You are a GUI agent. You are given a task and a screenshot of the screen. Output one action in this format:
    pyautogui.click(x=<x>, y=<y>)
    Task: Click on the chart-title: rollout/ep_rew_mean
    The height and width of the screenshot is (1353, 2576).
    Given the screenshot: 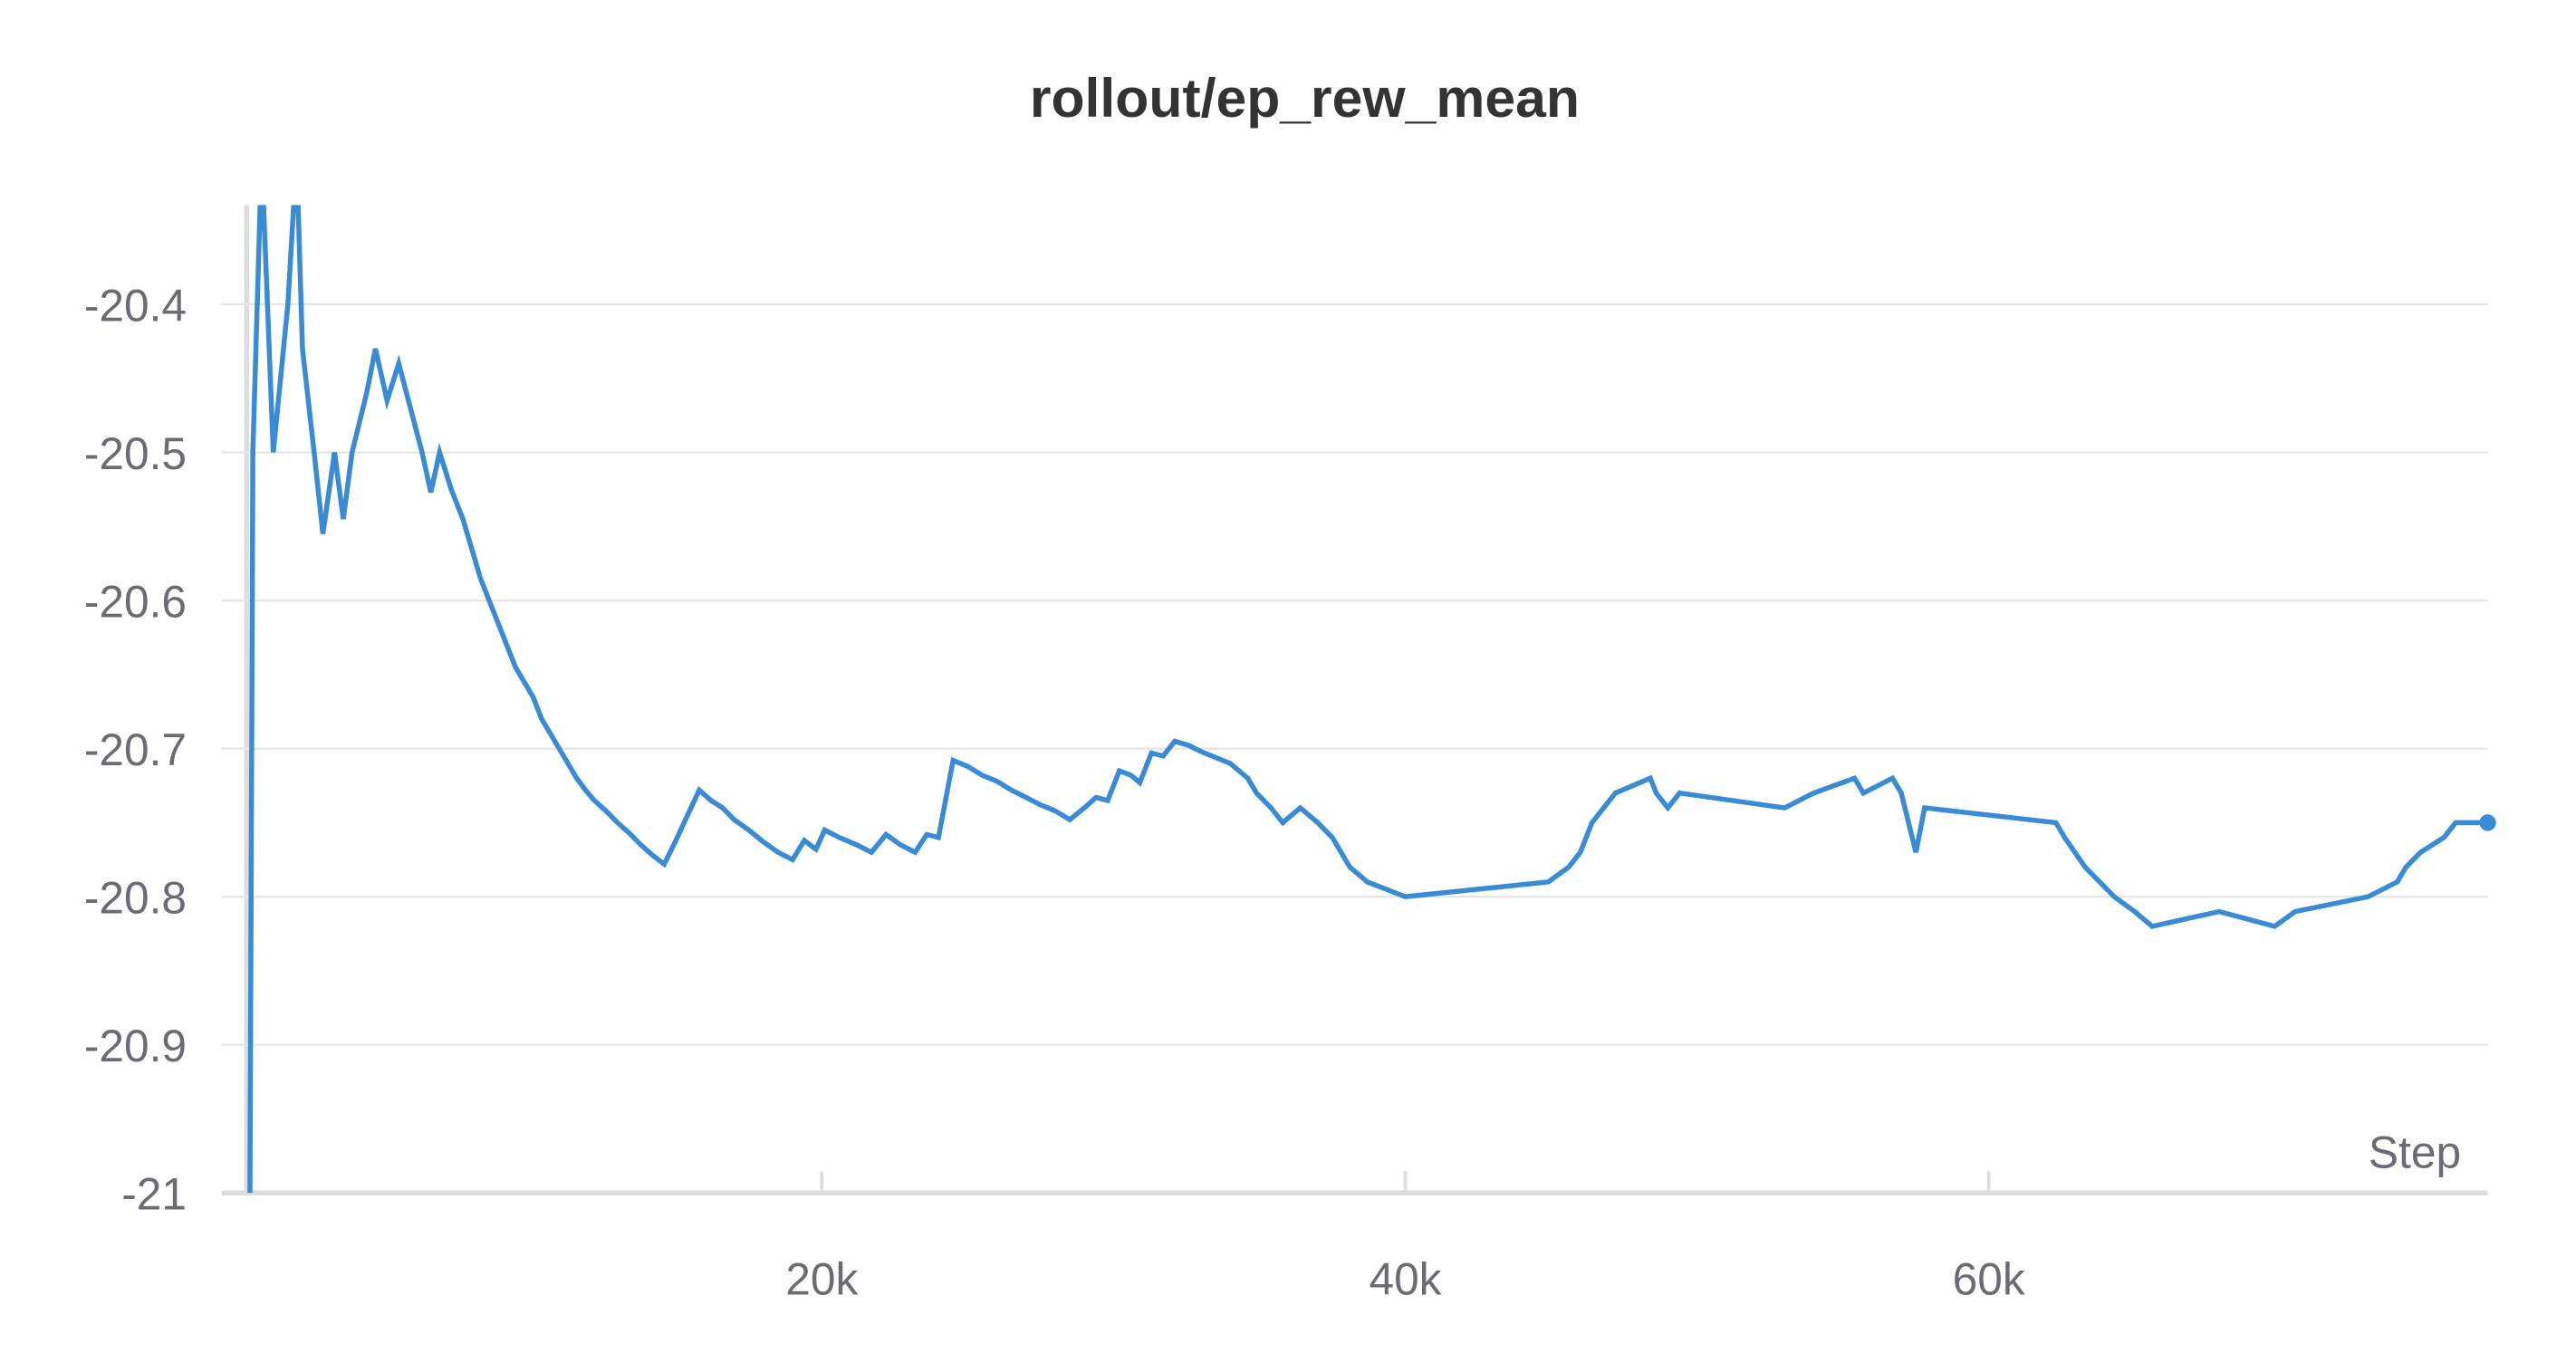 What is the action you would take?
    pyautogui.click(x=1305, y=98)
    